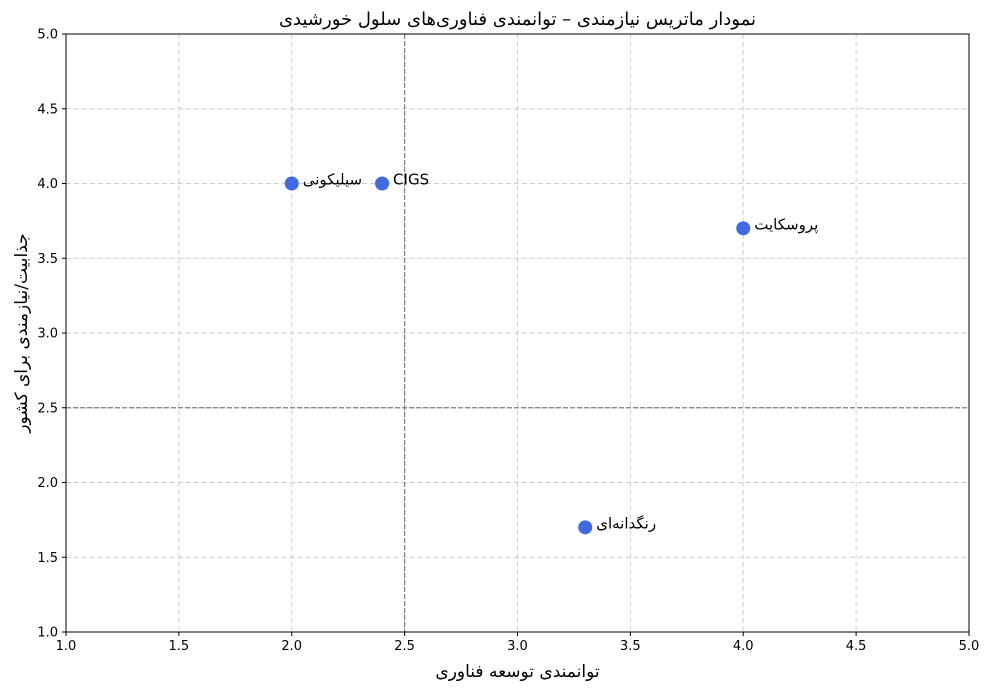  Describe the element at coordinates (291, 646) in the screenshot. I see `x-tick-label: 2.0` at that location.